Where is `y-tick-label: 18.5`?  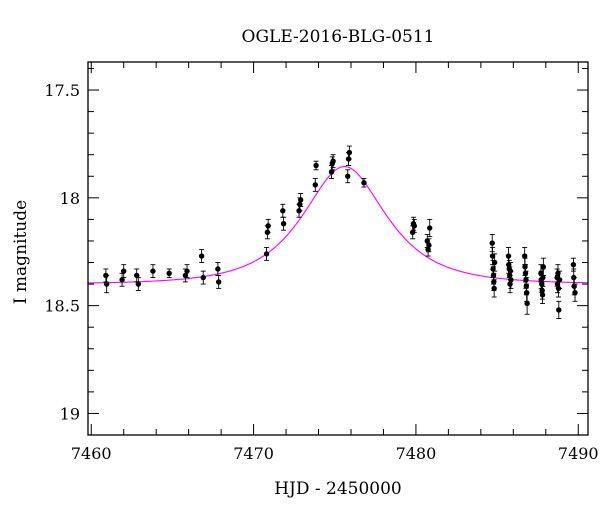 y-tick-label: 18.5 is located at coordinates (62, 306).